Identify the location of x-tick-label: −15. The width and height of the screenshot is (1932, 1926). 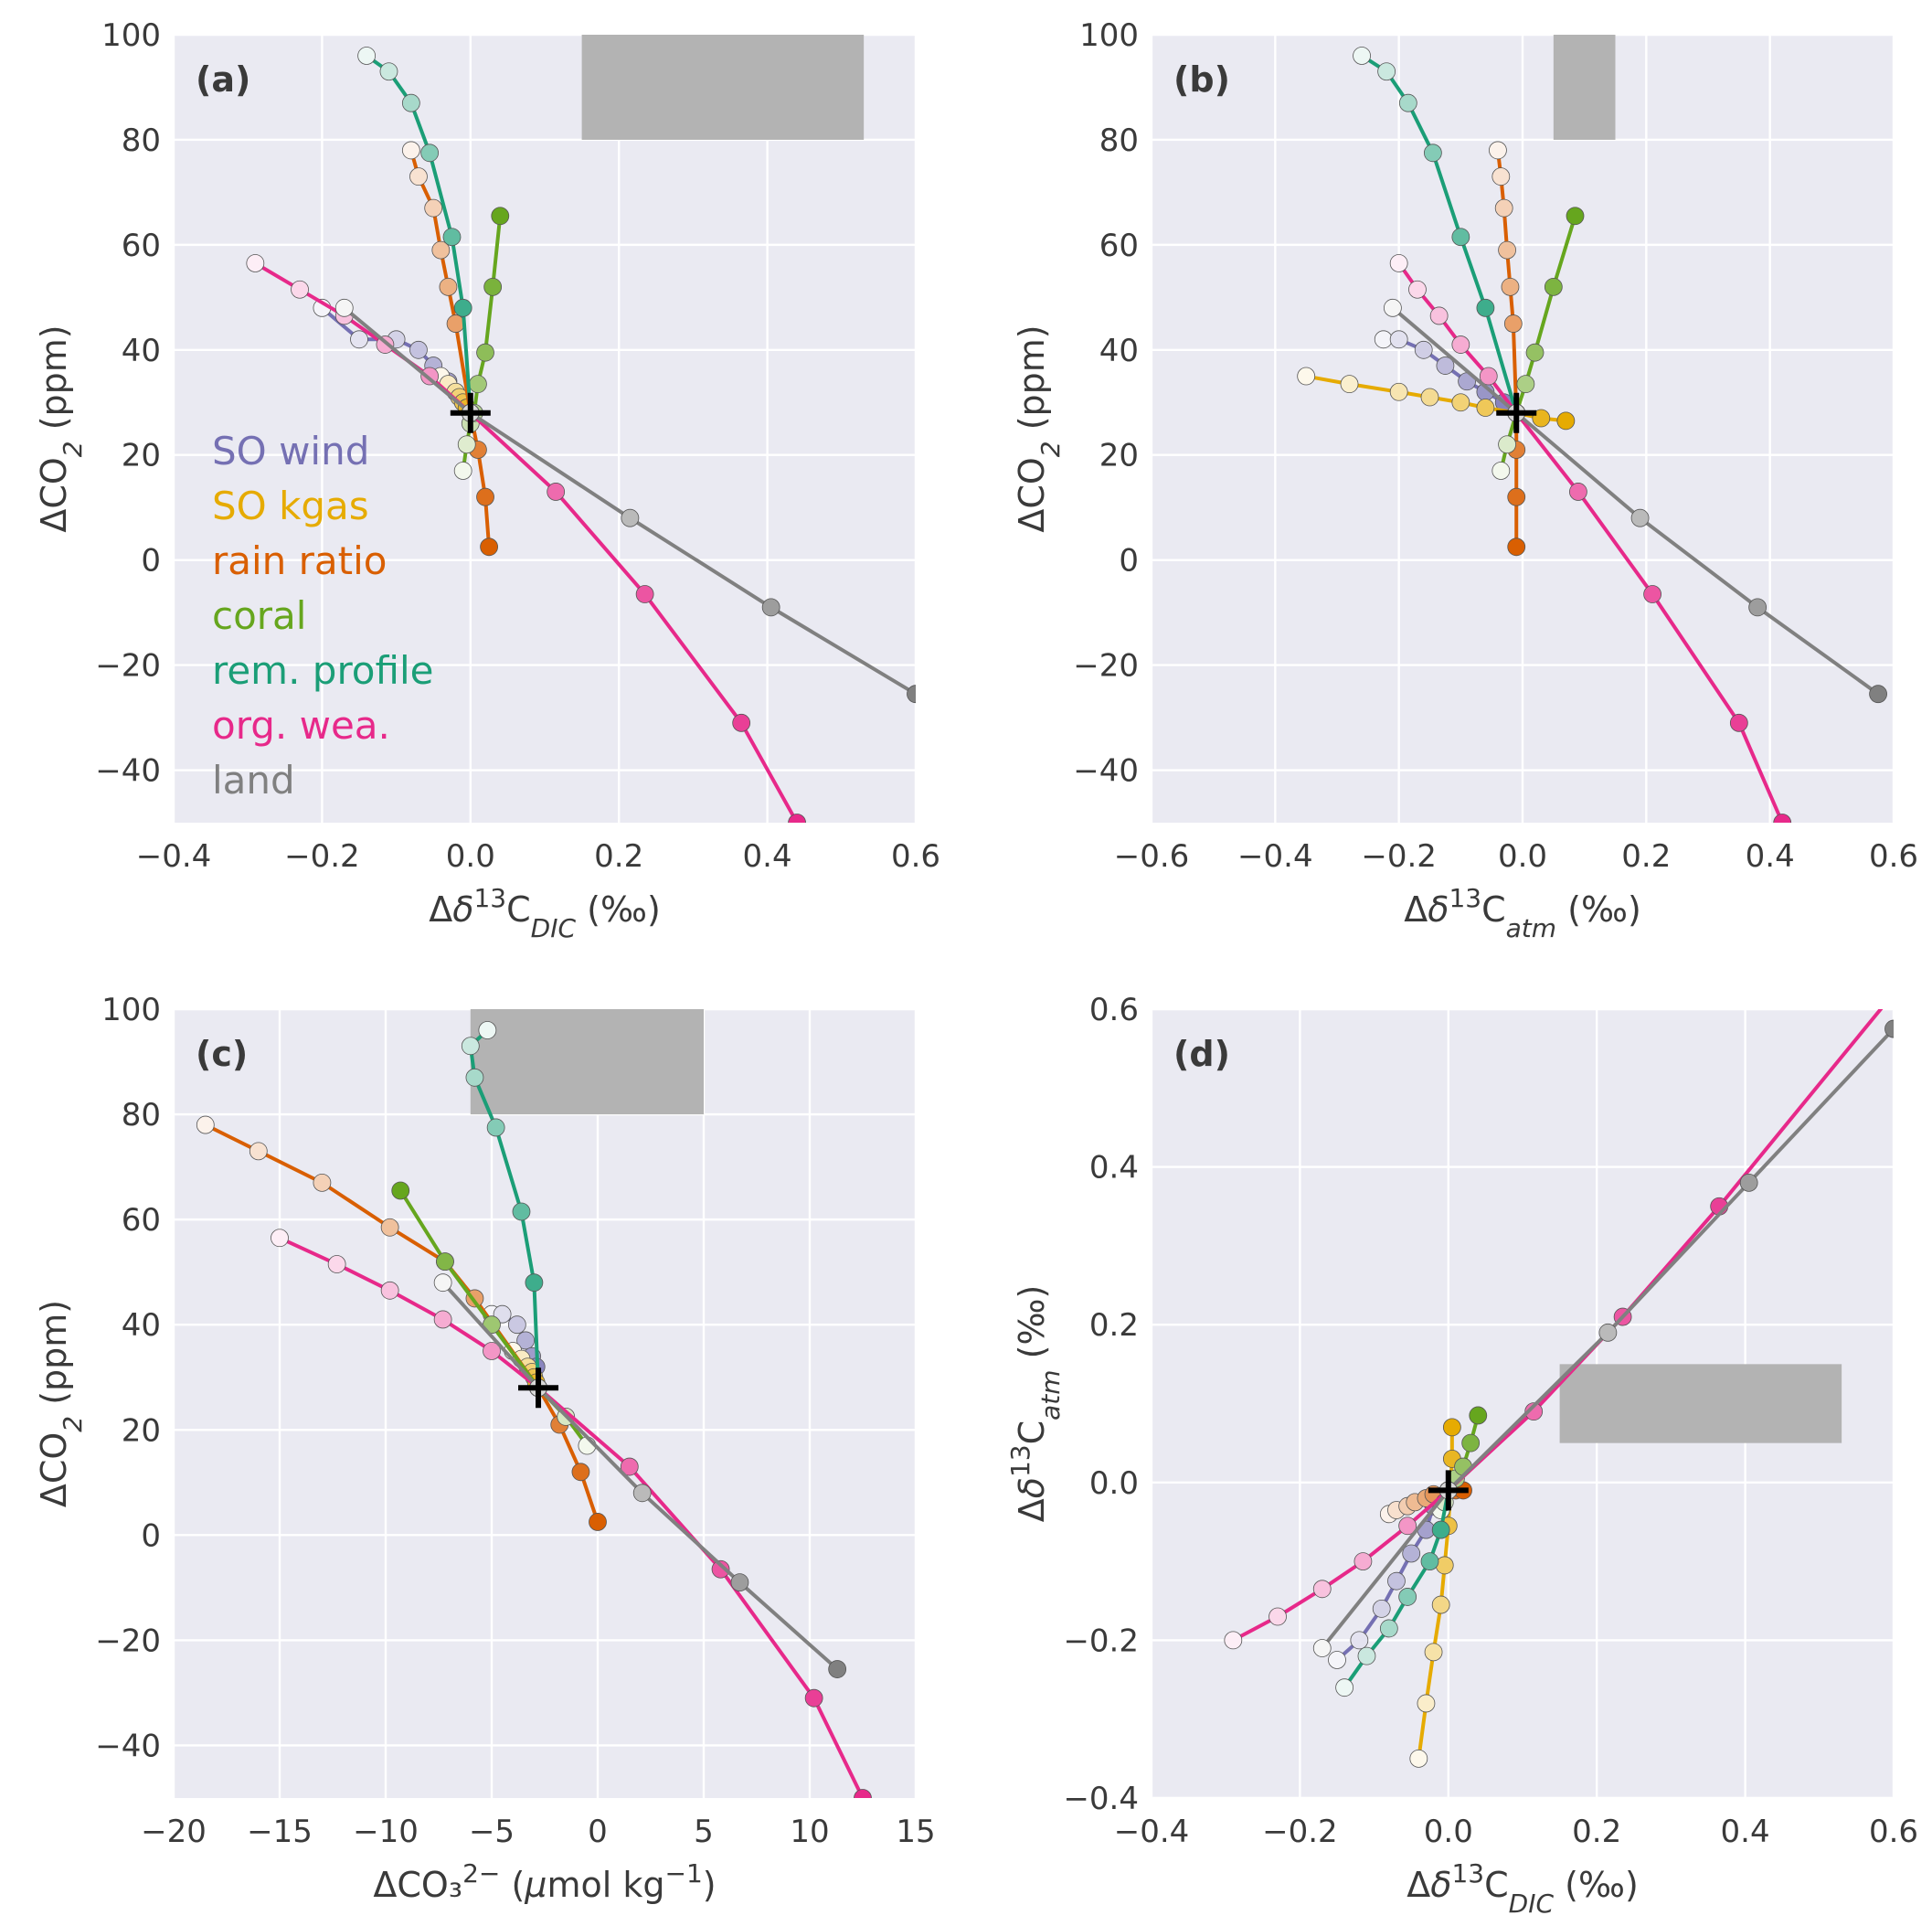
(280, 1832).